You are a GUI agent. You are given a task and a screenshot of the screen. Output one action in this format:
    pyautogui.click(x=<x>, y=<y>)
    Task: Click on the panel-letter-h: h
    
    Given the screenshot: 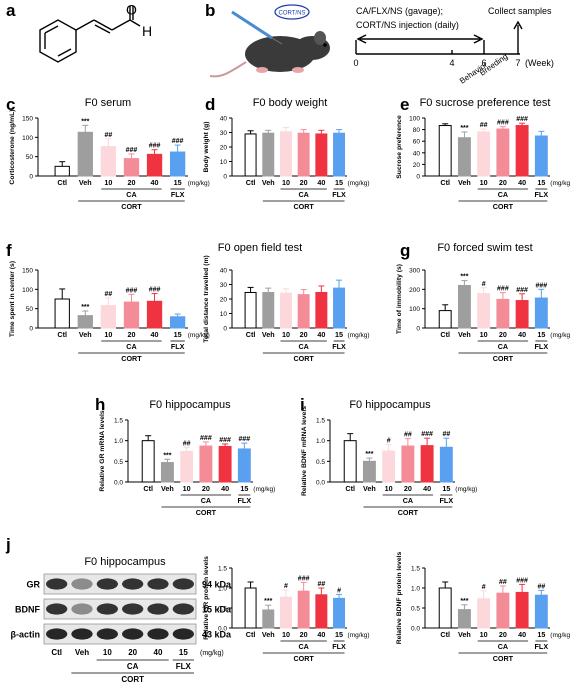 What is the action you would take?
    pyautogui.click(x=100, y=404)
    